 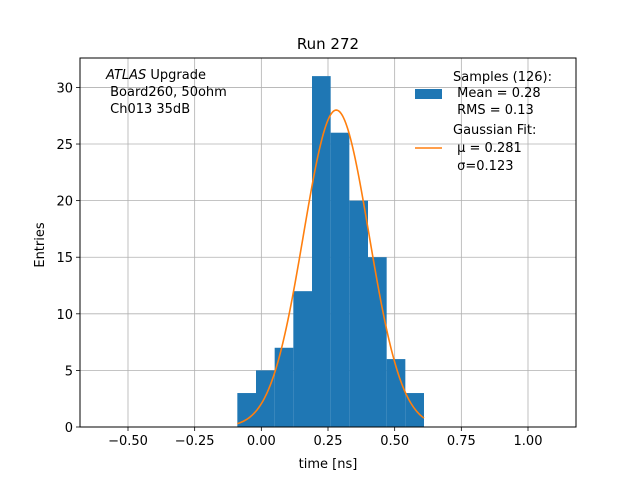 I want to click on annotation-line-2: Board260, 50ohm, so click(x=166, y=92).